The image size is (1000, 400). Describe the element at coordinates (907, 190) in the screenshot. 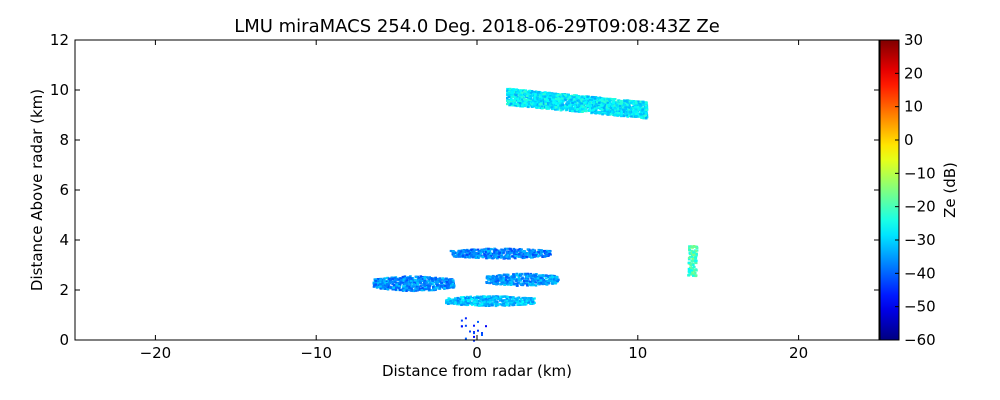

I see `colorbar: −60 −50 −40 −30 −20 −10 0 10 20 30` at that location.